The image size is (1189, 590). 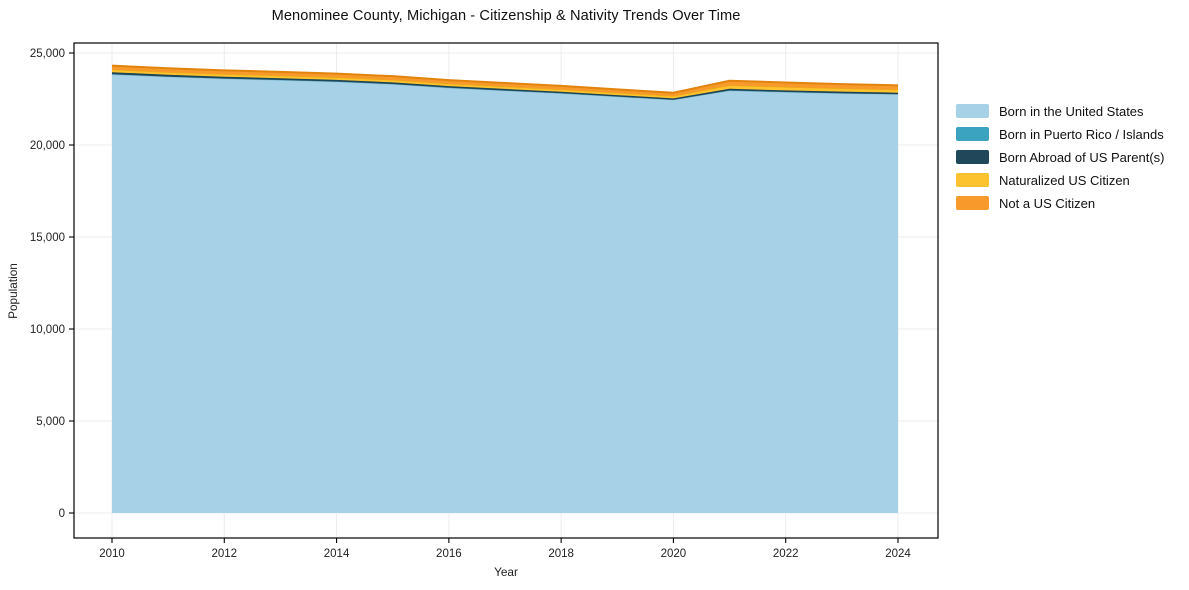 I want to click on legend-label: Born Abroad of US Parent(s), so click(x=1082, y=157).